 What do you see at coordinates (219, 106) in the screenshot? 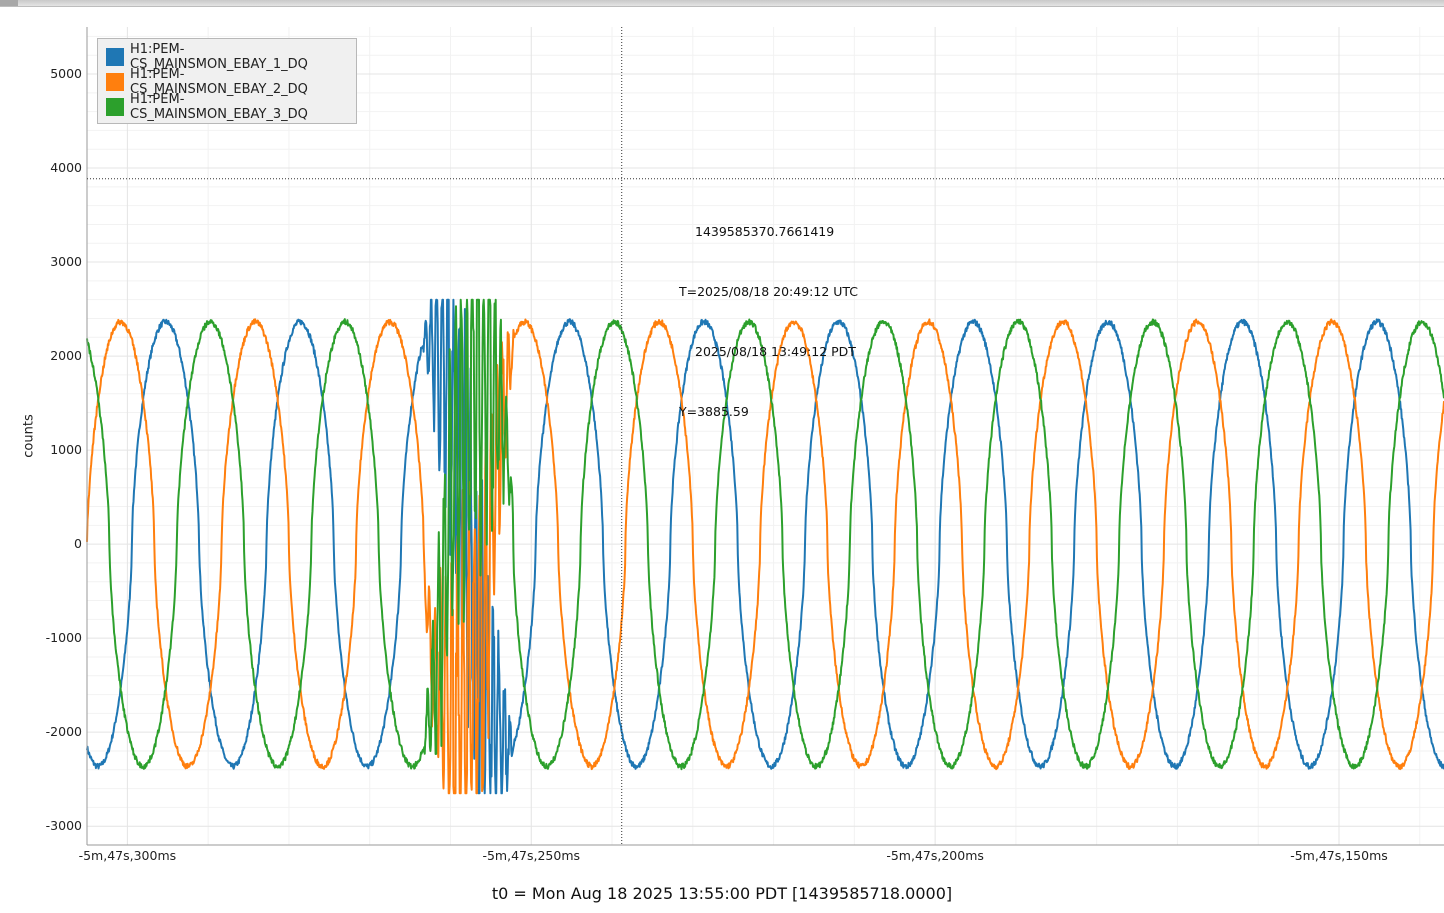
I see `legend-label: H1:PEM-CS_MAINSMON_EBAY_3_DQ` at bounding box center [219, 106].